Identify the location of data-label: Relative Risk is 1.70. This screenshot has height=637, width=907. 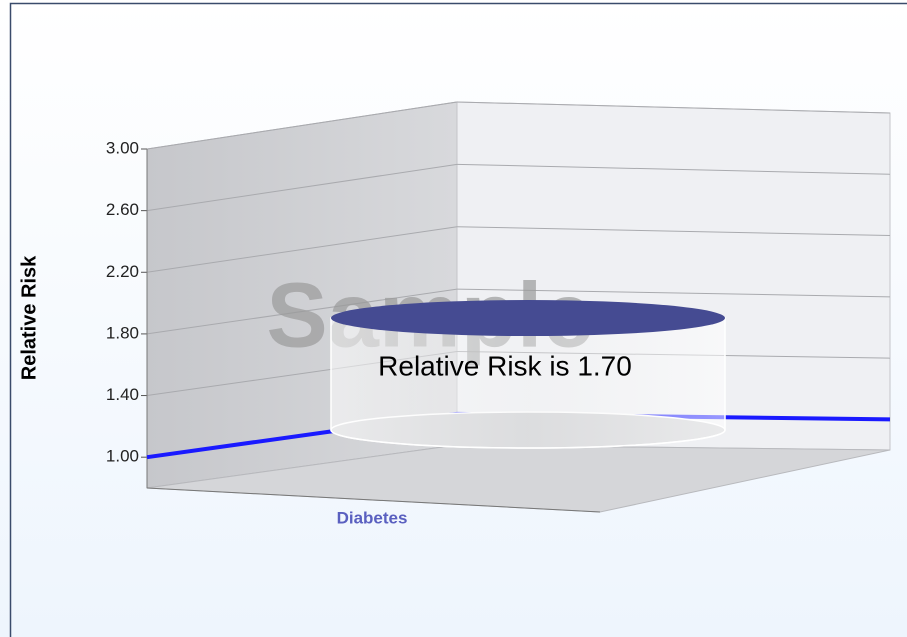
(505, 365).